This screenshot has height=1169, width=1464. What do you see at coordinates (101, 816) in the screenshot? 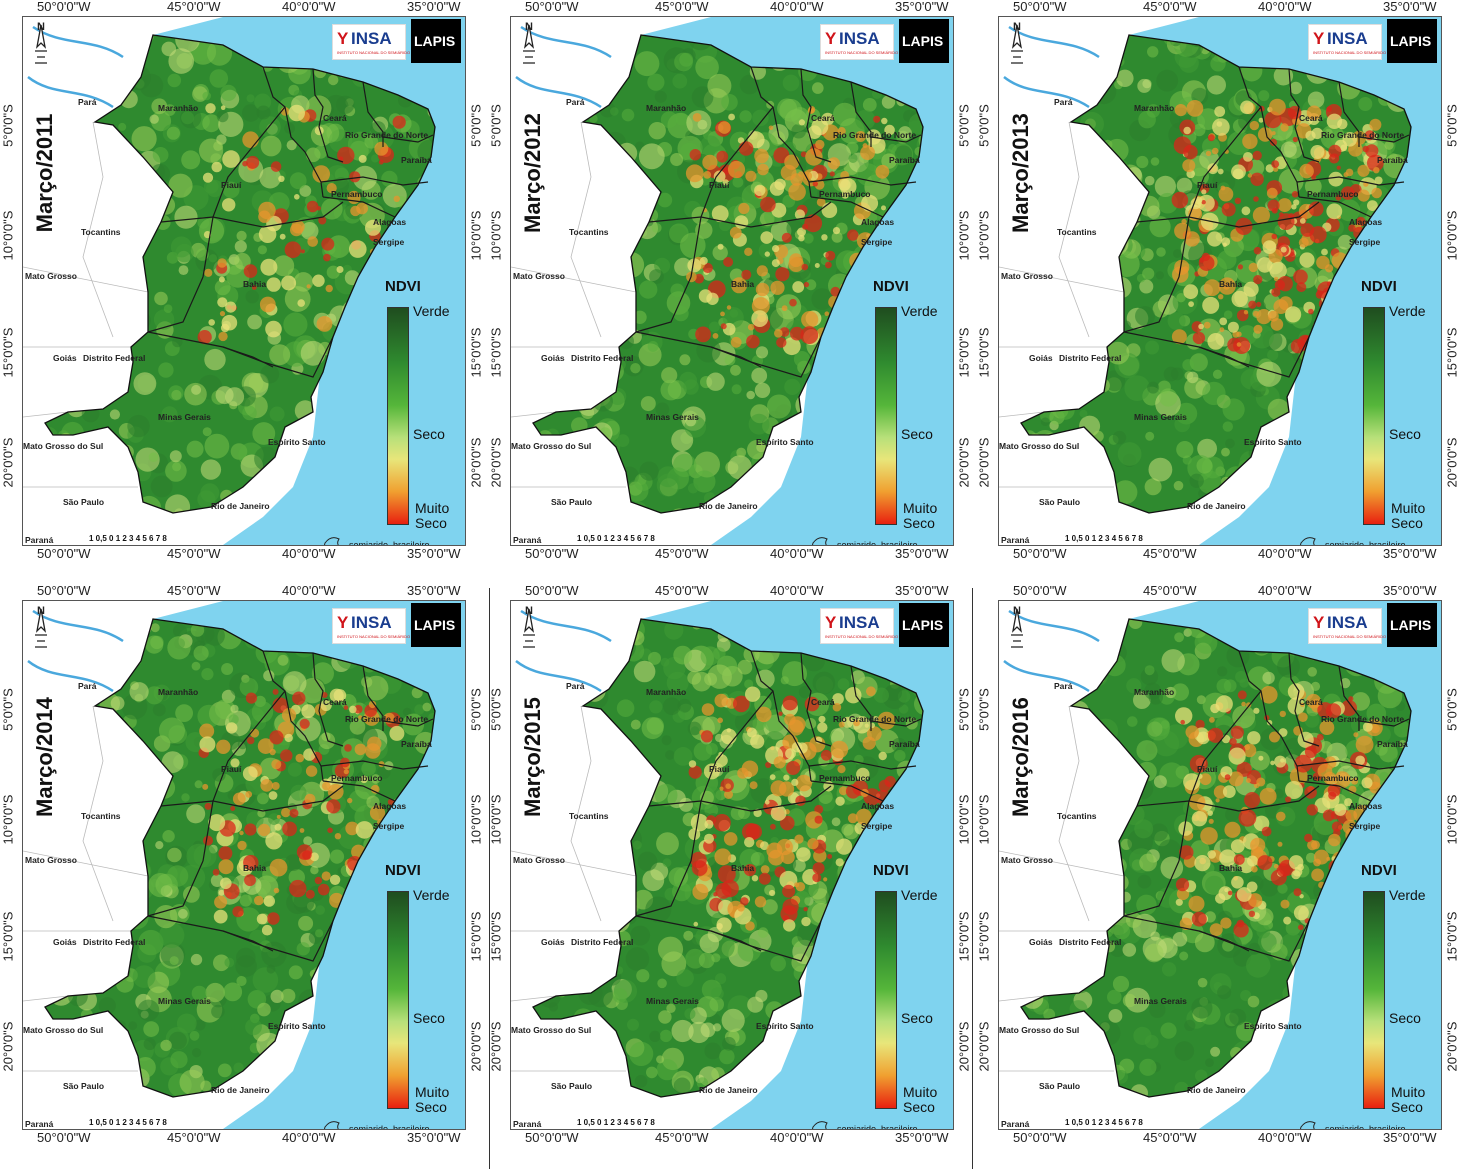
I see `place-label-tocantins: Tocantins` at bounding box center [101, 816].